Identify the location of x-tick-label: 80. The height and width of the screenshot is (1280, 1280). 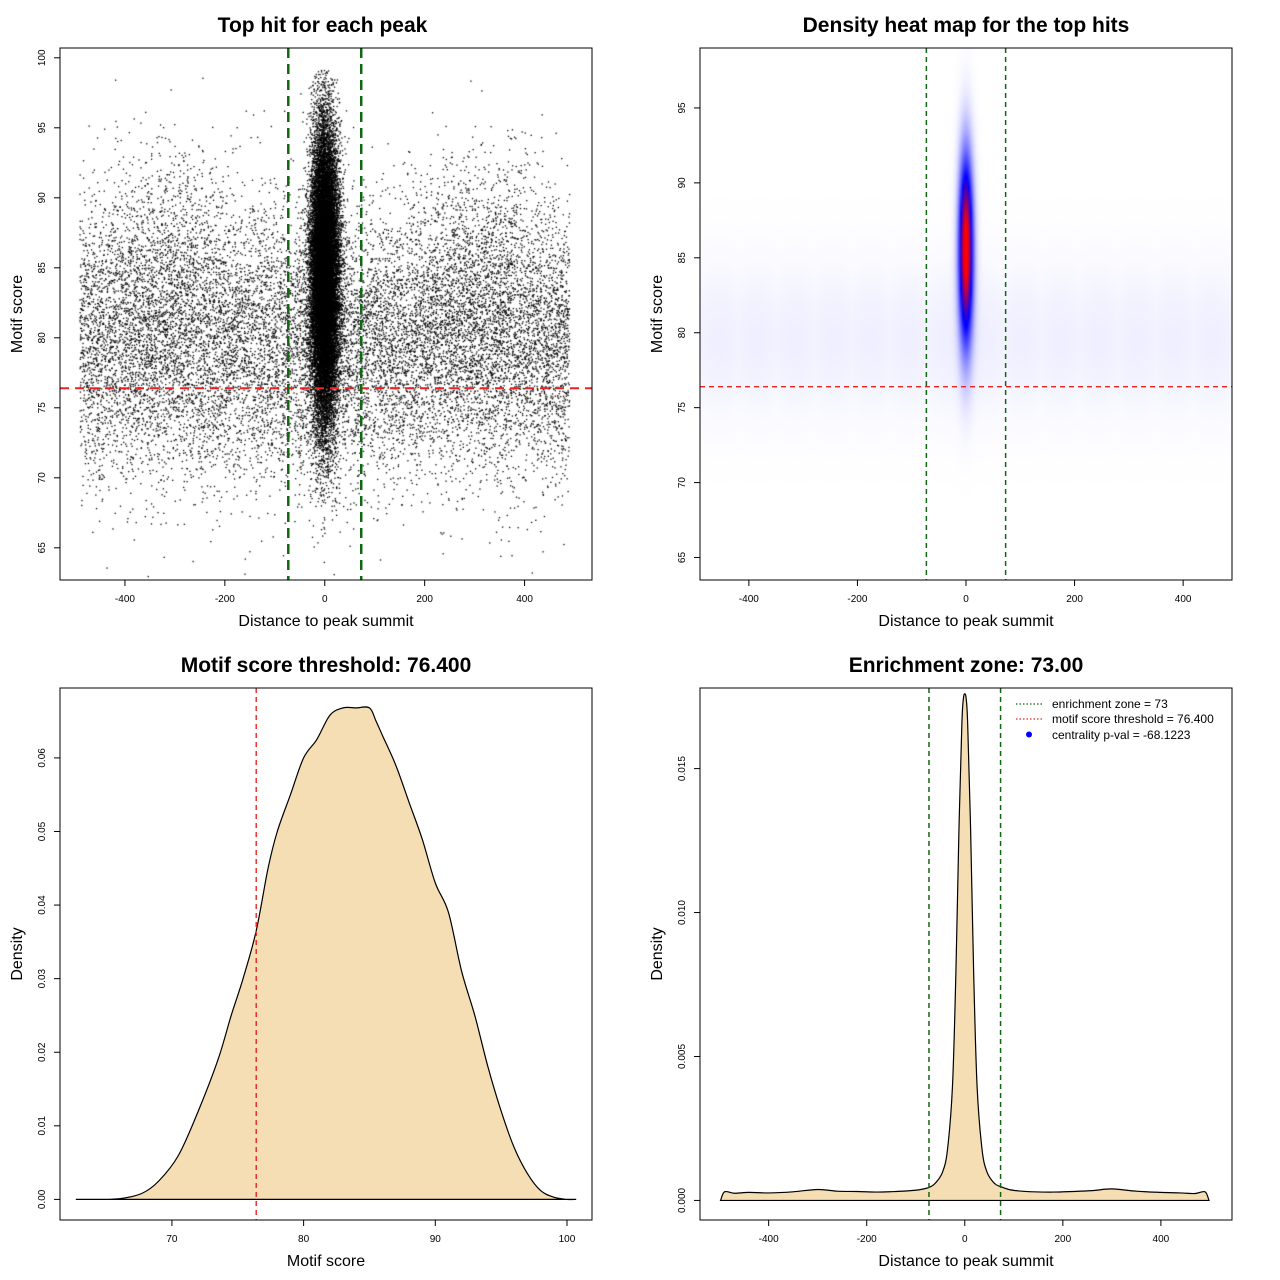
(304, 1239).